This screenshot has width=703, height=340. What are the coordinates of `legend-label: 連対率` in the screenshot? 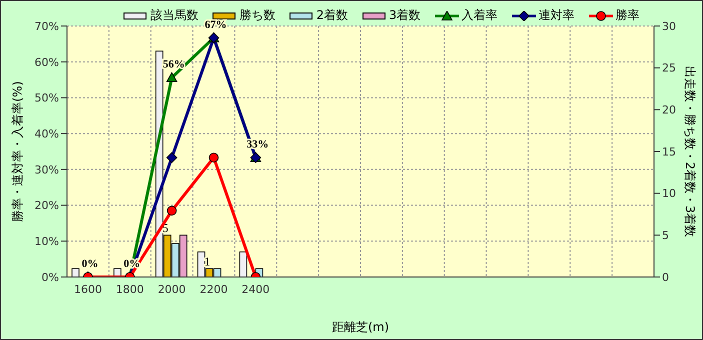 It's located at (556, 15).